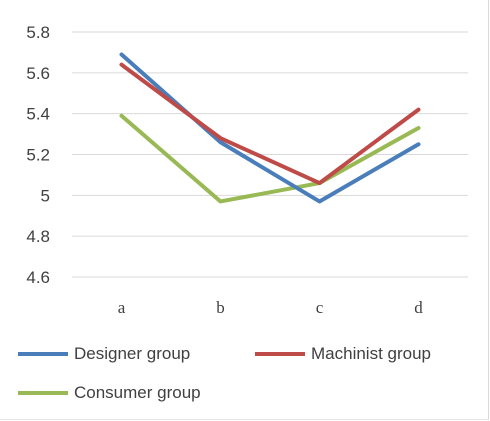 This screenshot has width=490, height=421. I want to click on y-axis-ticks: 4.6 4.8 5 5.2 5.4 5.6 5.8, so click(38, 155).